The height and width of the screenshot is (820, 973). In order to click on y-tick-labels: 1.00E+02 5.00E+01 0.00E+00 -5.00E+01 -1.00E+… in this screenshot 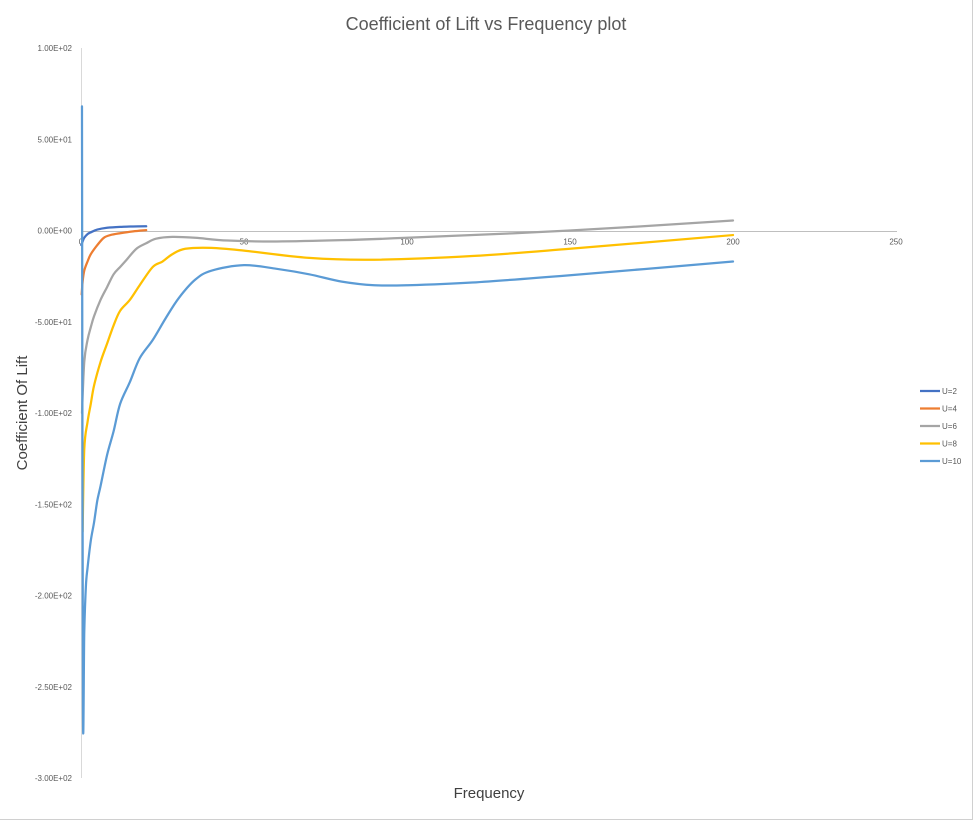, I will do `click(54, 413)`.